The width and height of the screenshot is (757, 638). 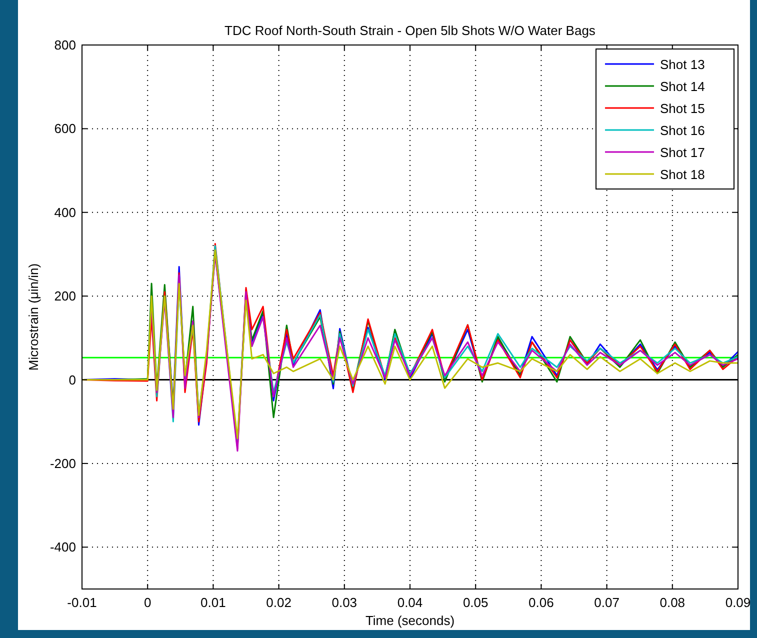 What do you see at coordinates (682, 174) in the screenshot?
I see `legend-label: Shot 18` at bounding box center [682, 174].